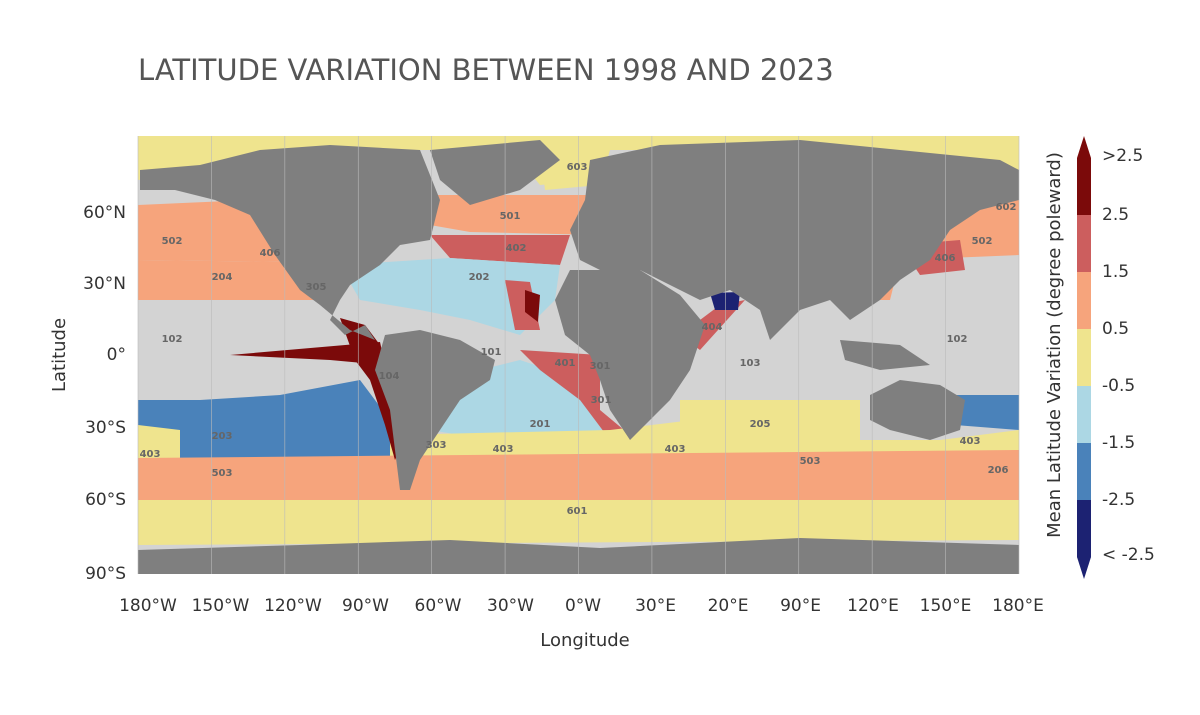 The width and height of the screenshot is (1200, 715). I want to click on region-label: 602, so click(1006, 207).